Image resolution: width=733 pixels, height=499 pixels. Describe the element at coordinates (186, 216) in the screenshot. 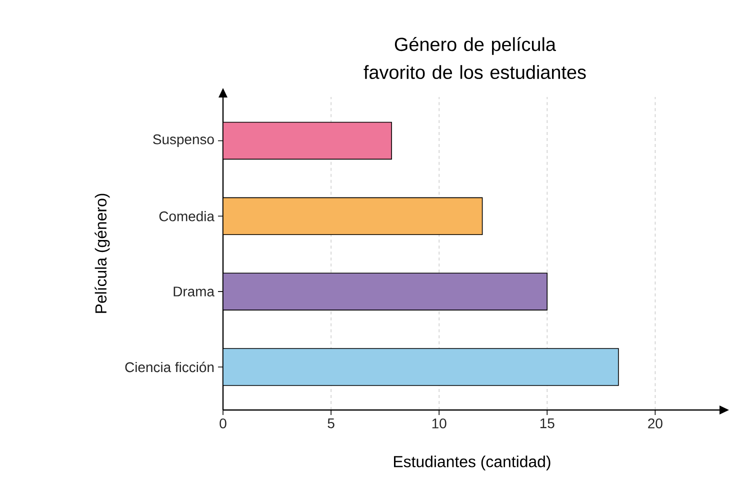

I see `y-tick-label: Comedia` at that location.